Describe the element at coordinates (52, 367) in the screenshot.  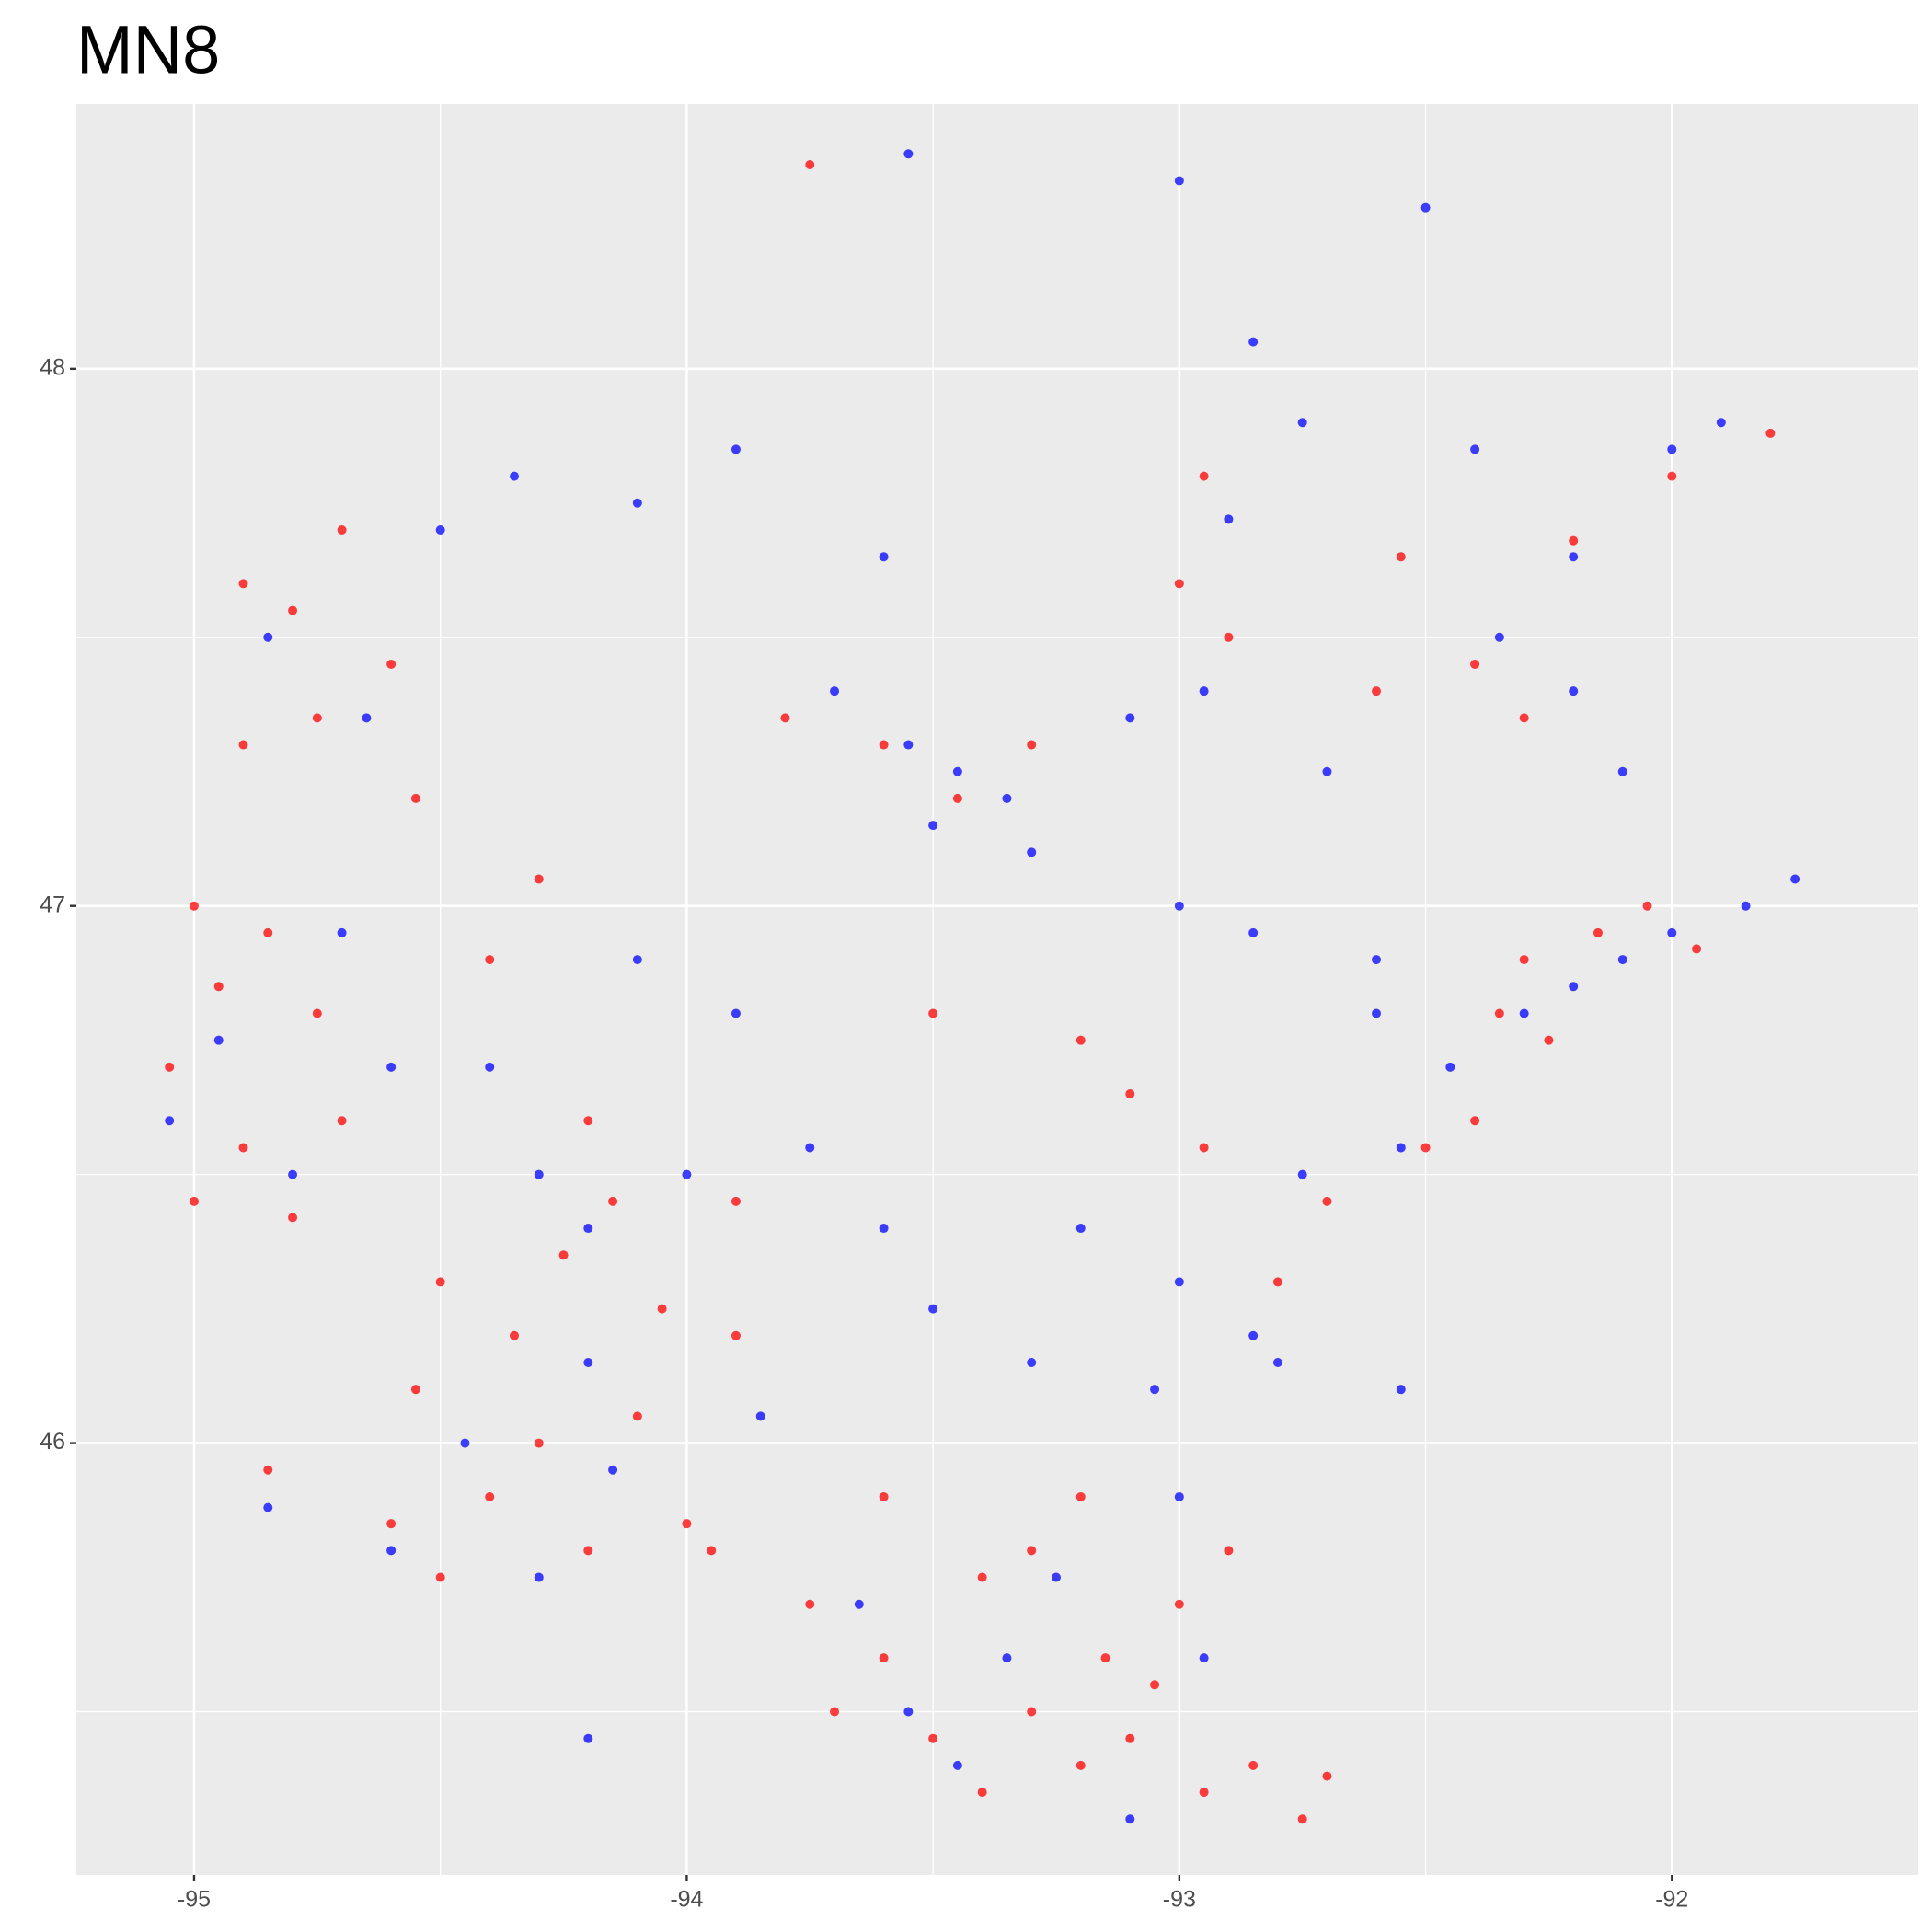
I see `y-tick-label: 48` at that location.